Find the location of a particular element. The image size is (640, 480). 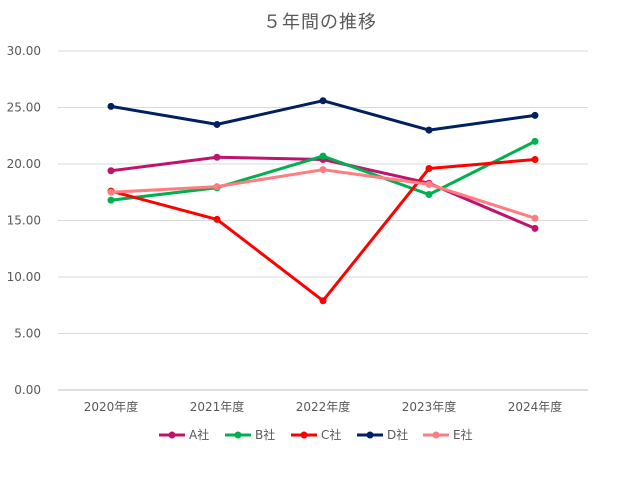

x-tick-label: 2022年度 is located at coordinates (323, 406).